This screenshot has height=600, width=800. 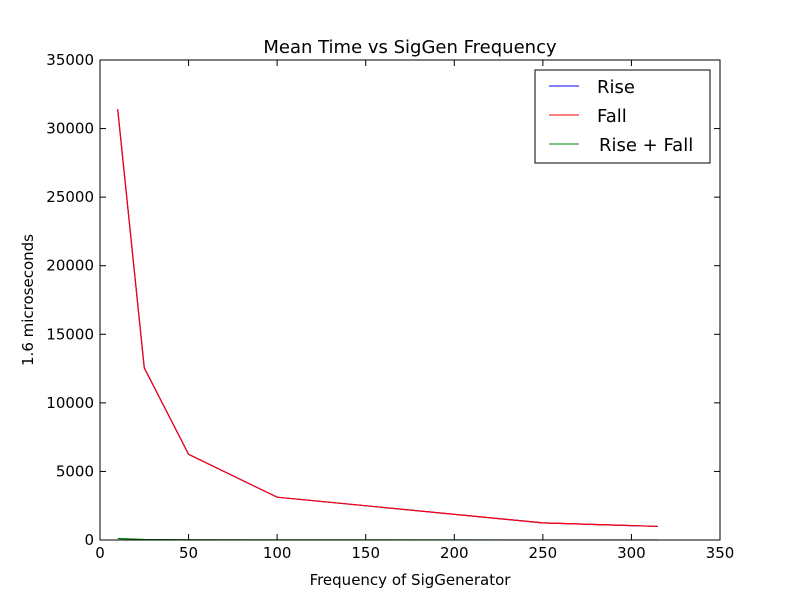 What do you see at coordinates (70, 266) in the screenshot?
I see `y-tick-label: 20000` at bounding box center [70, 266].